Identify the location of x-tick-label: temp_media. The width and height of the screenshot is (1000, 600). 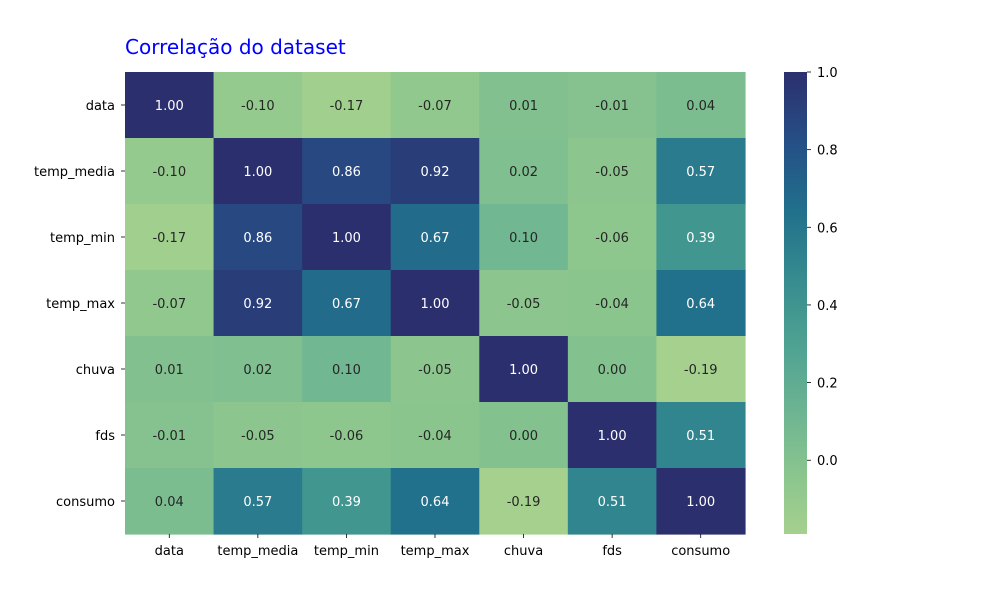
(257, 551).